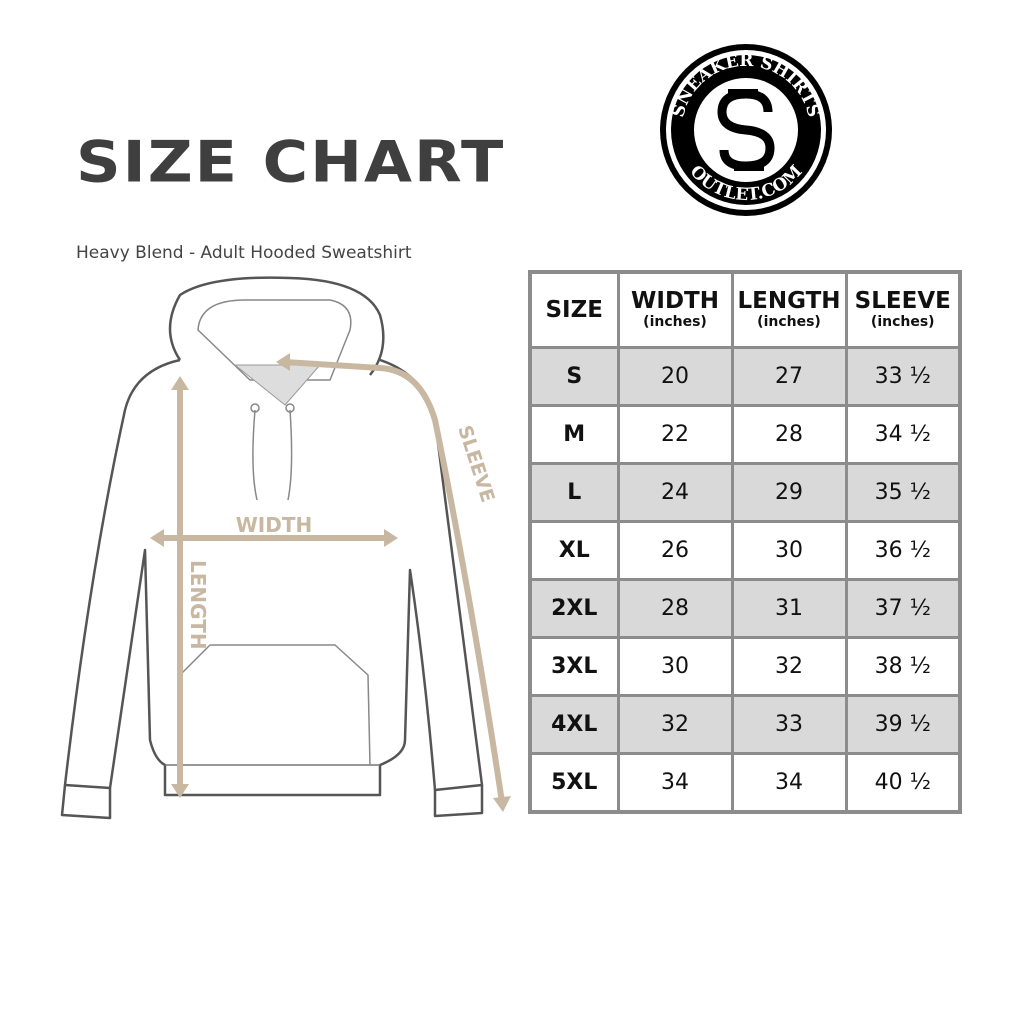  What do you see at coordinates (903, 376) in the screenshot?
I see `sleeve-cell: 33 ½` at bounding box center [903, 376].